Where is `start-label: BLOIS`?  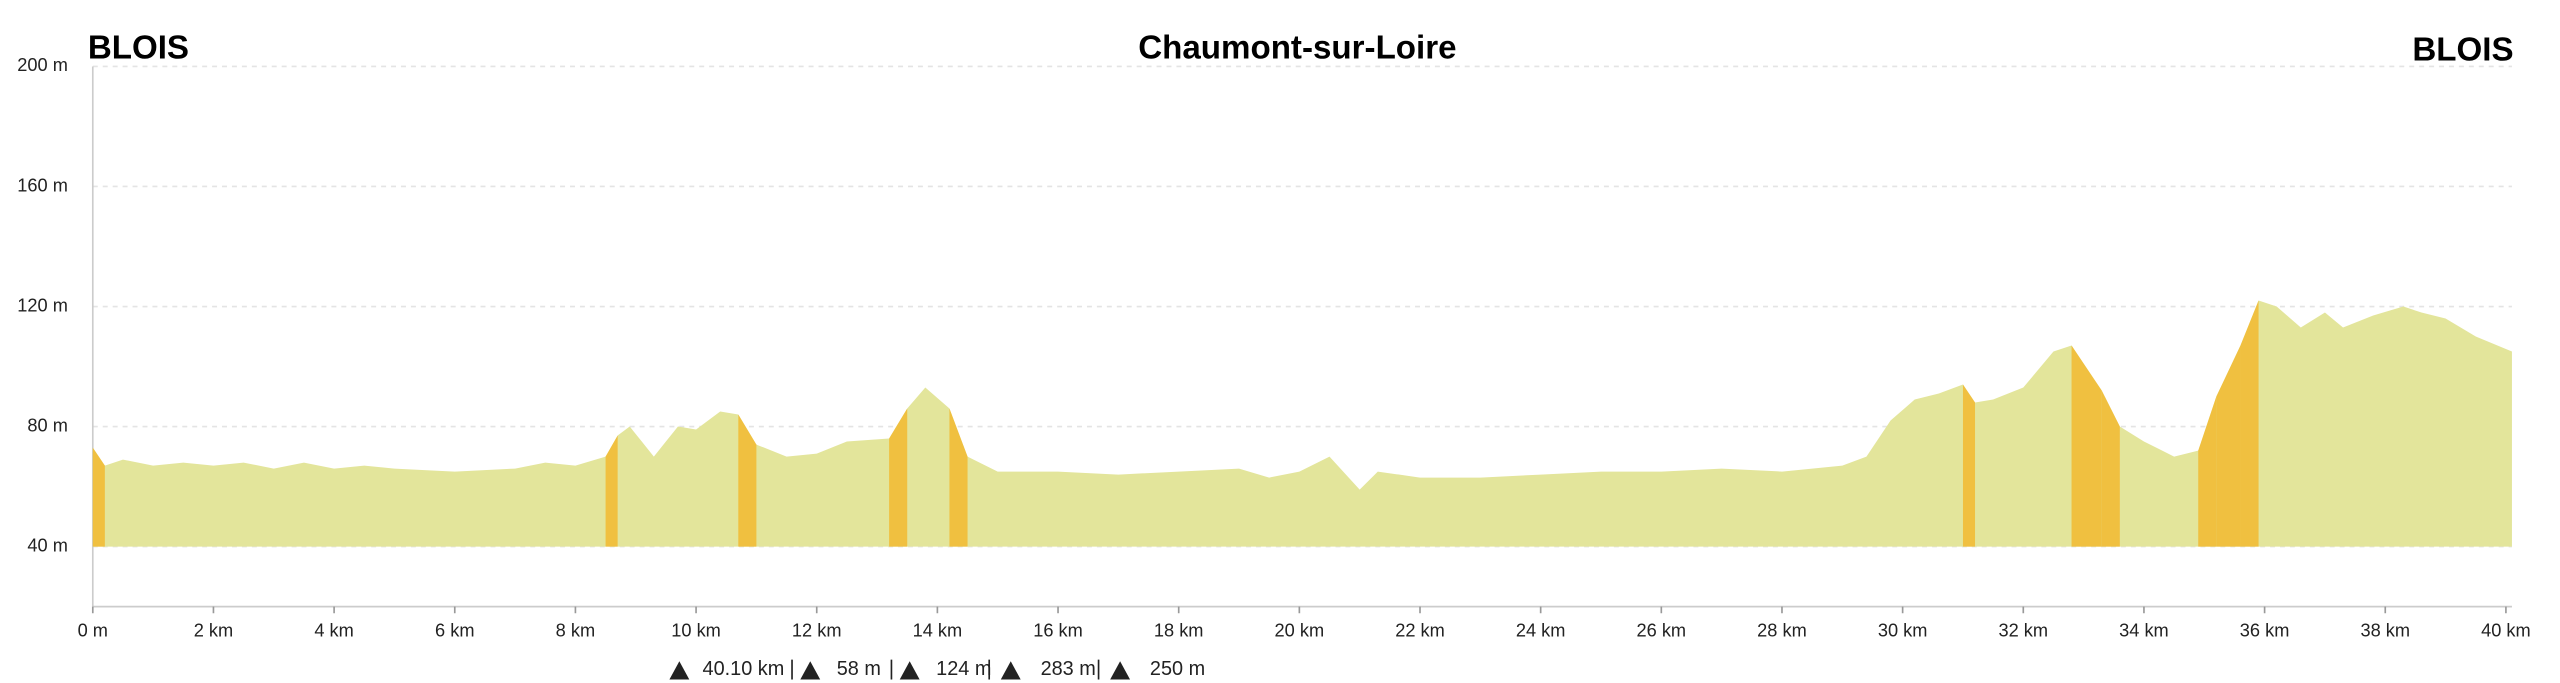
start-label: BLOIS is located at coordinates (138, 48).